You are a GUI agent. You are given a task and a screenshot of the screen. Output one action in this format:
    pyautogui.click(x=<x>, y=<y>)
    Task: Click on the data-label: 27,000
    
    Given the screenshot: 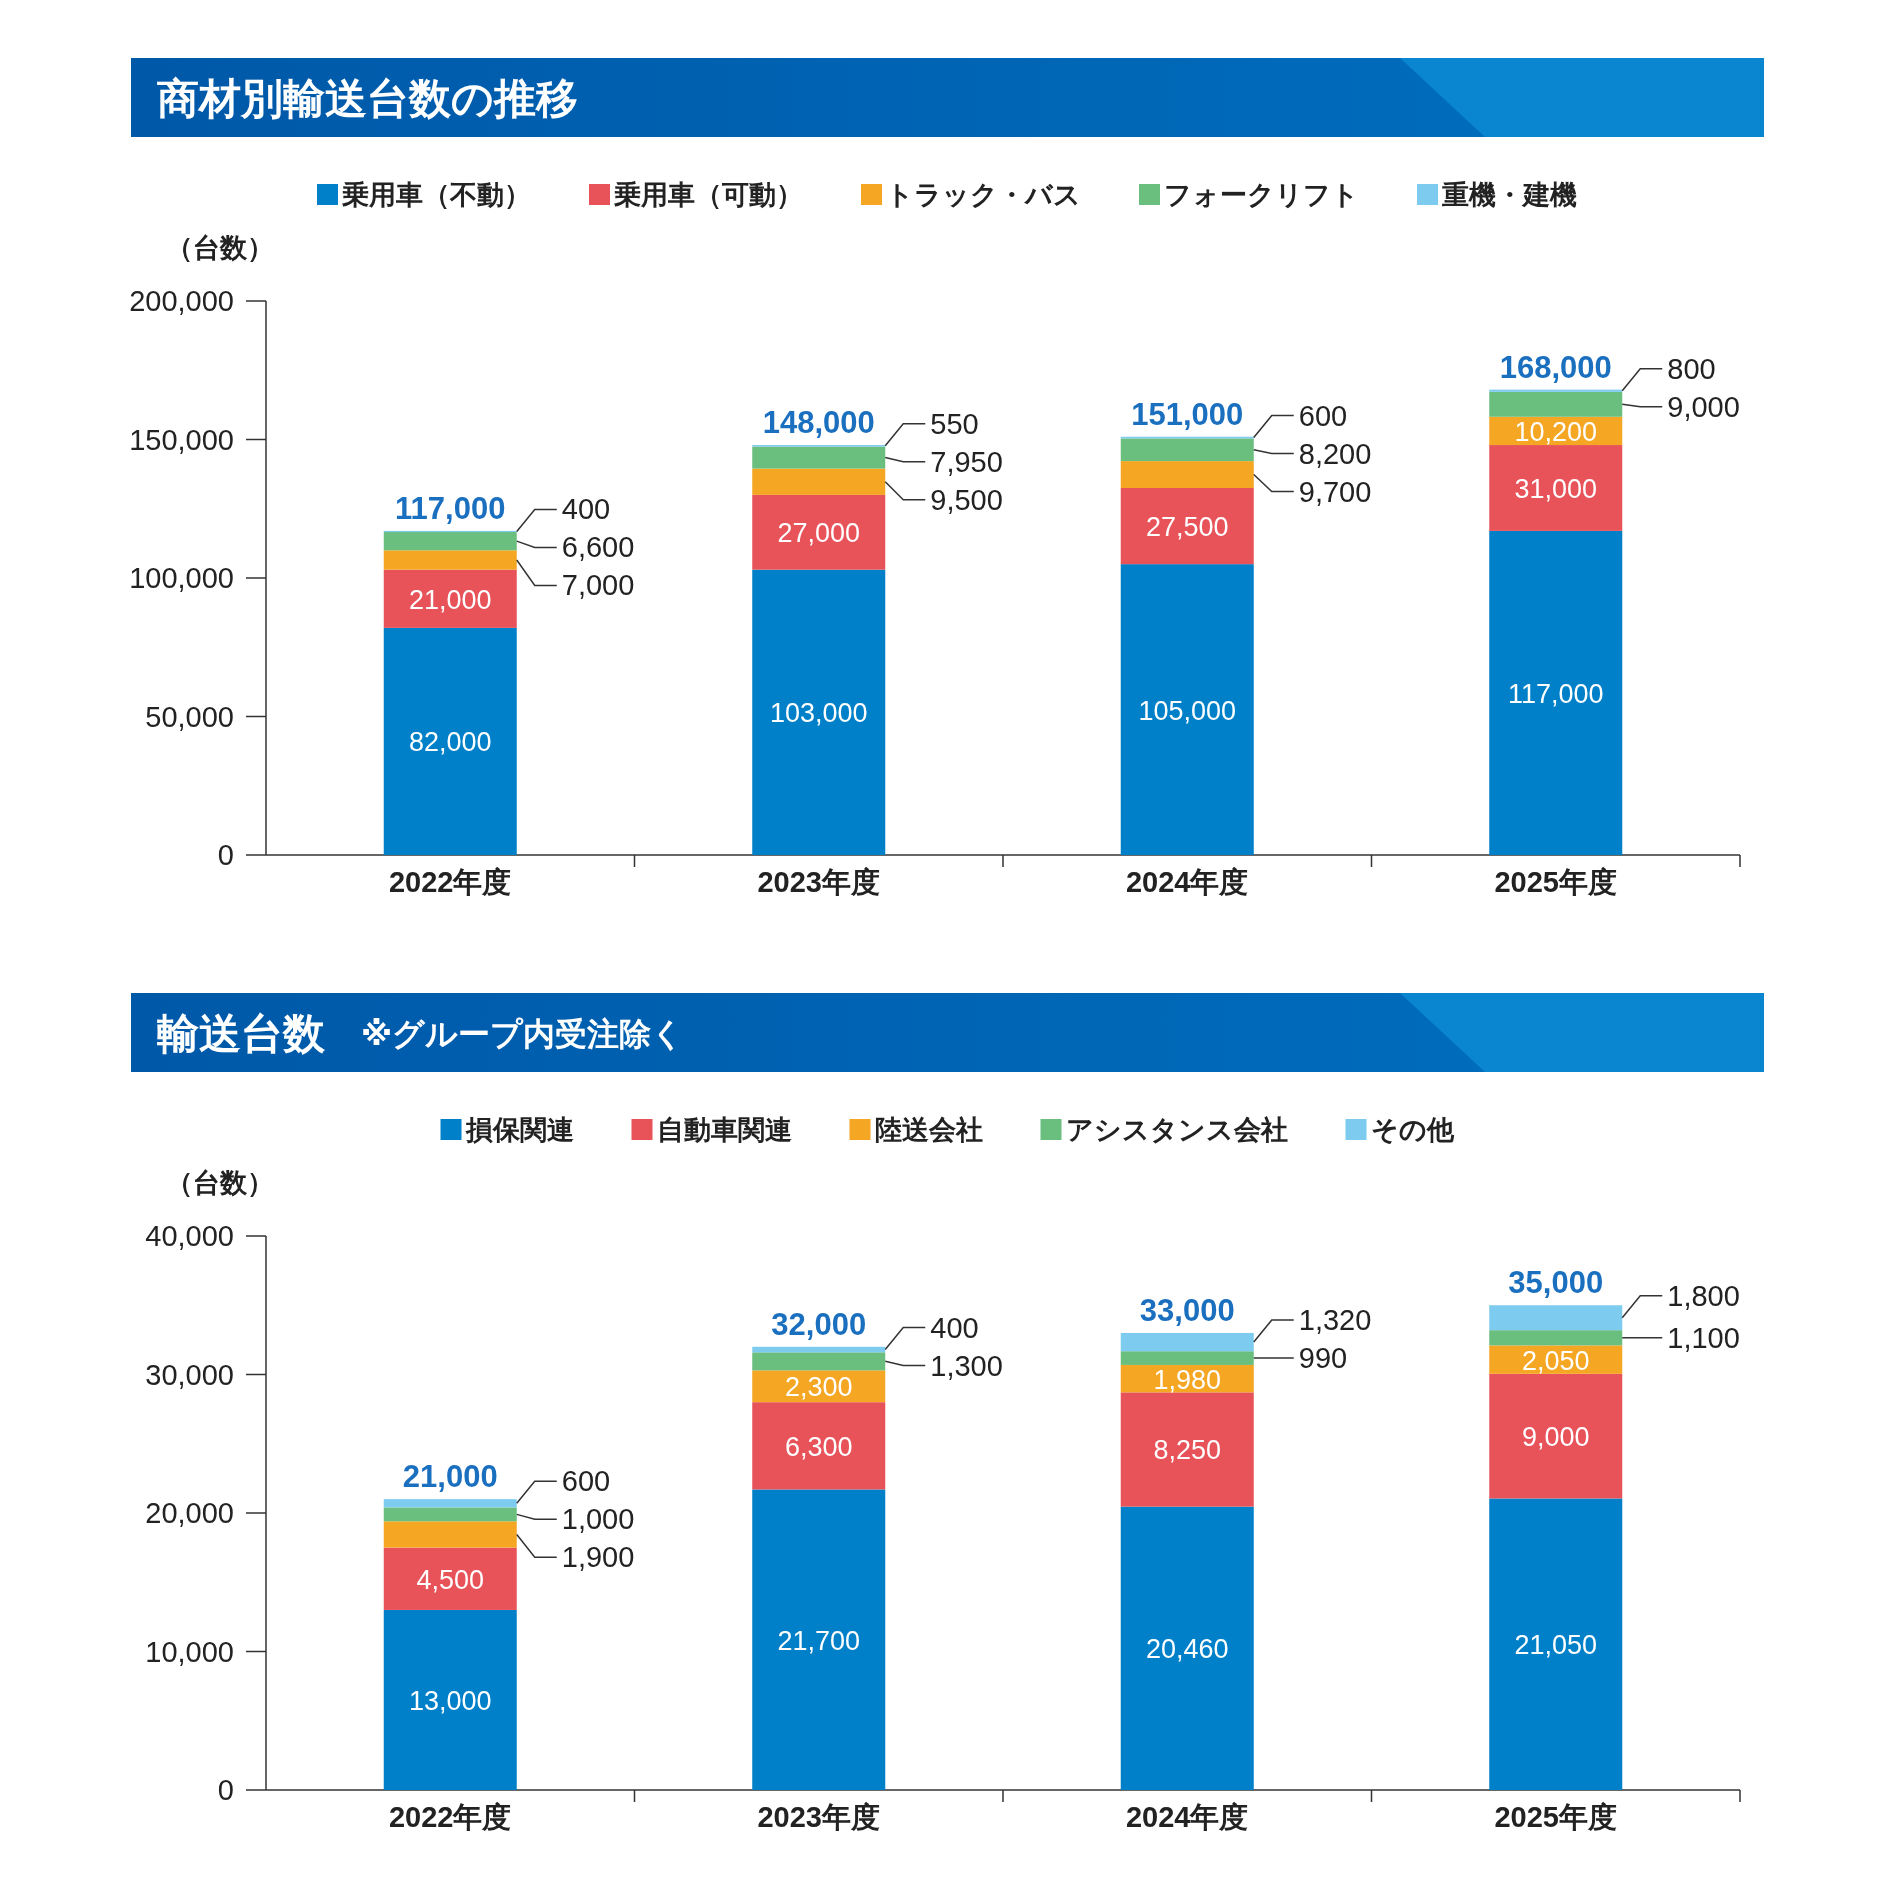 What is the action you would take?
    pyautogui.click(x=819, y=533)
    